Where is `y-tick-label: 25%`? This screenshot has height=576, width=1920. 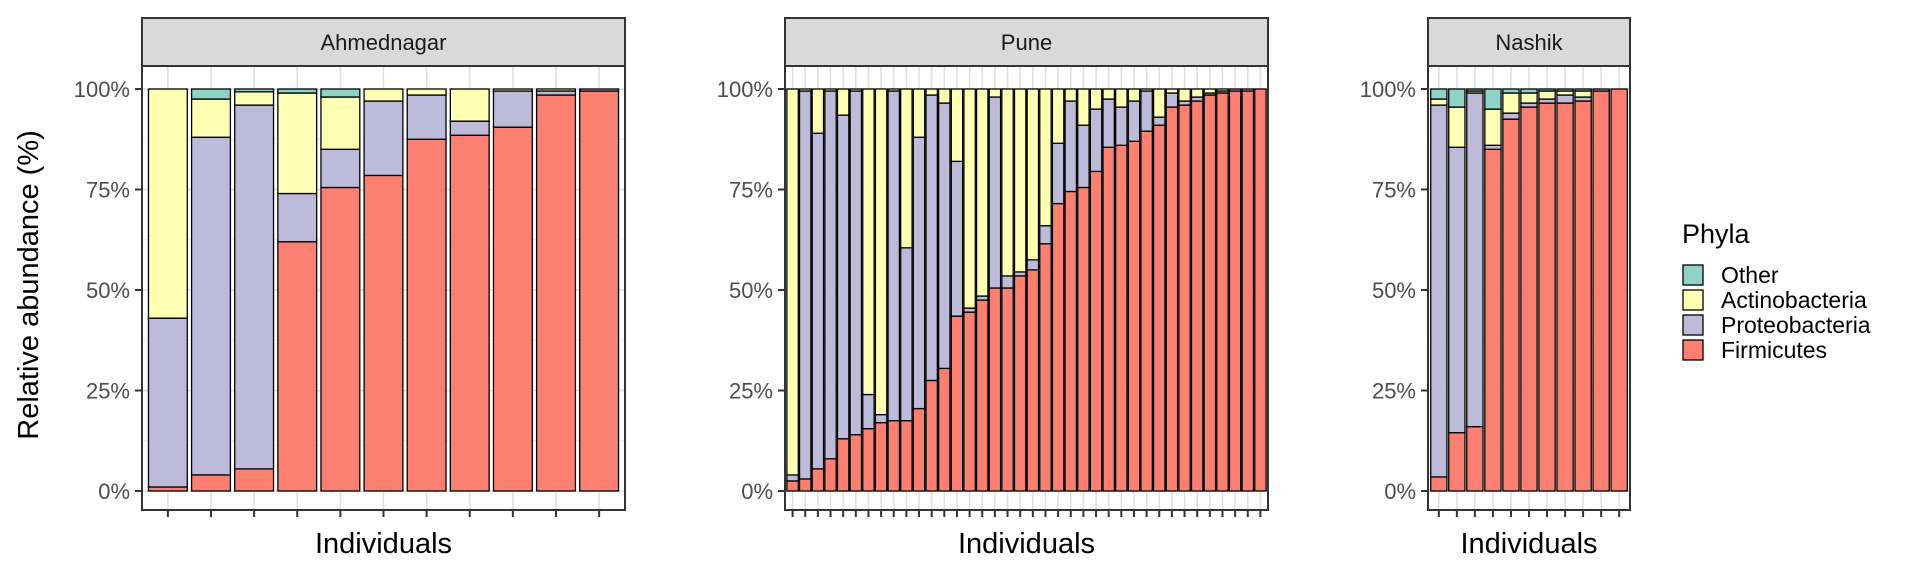
y-tick-label: 25% is located at coordinates (108, 391).